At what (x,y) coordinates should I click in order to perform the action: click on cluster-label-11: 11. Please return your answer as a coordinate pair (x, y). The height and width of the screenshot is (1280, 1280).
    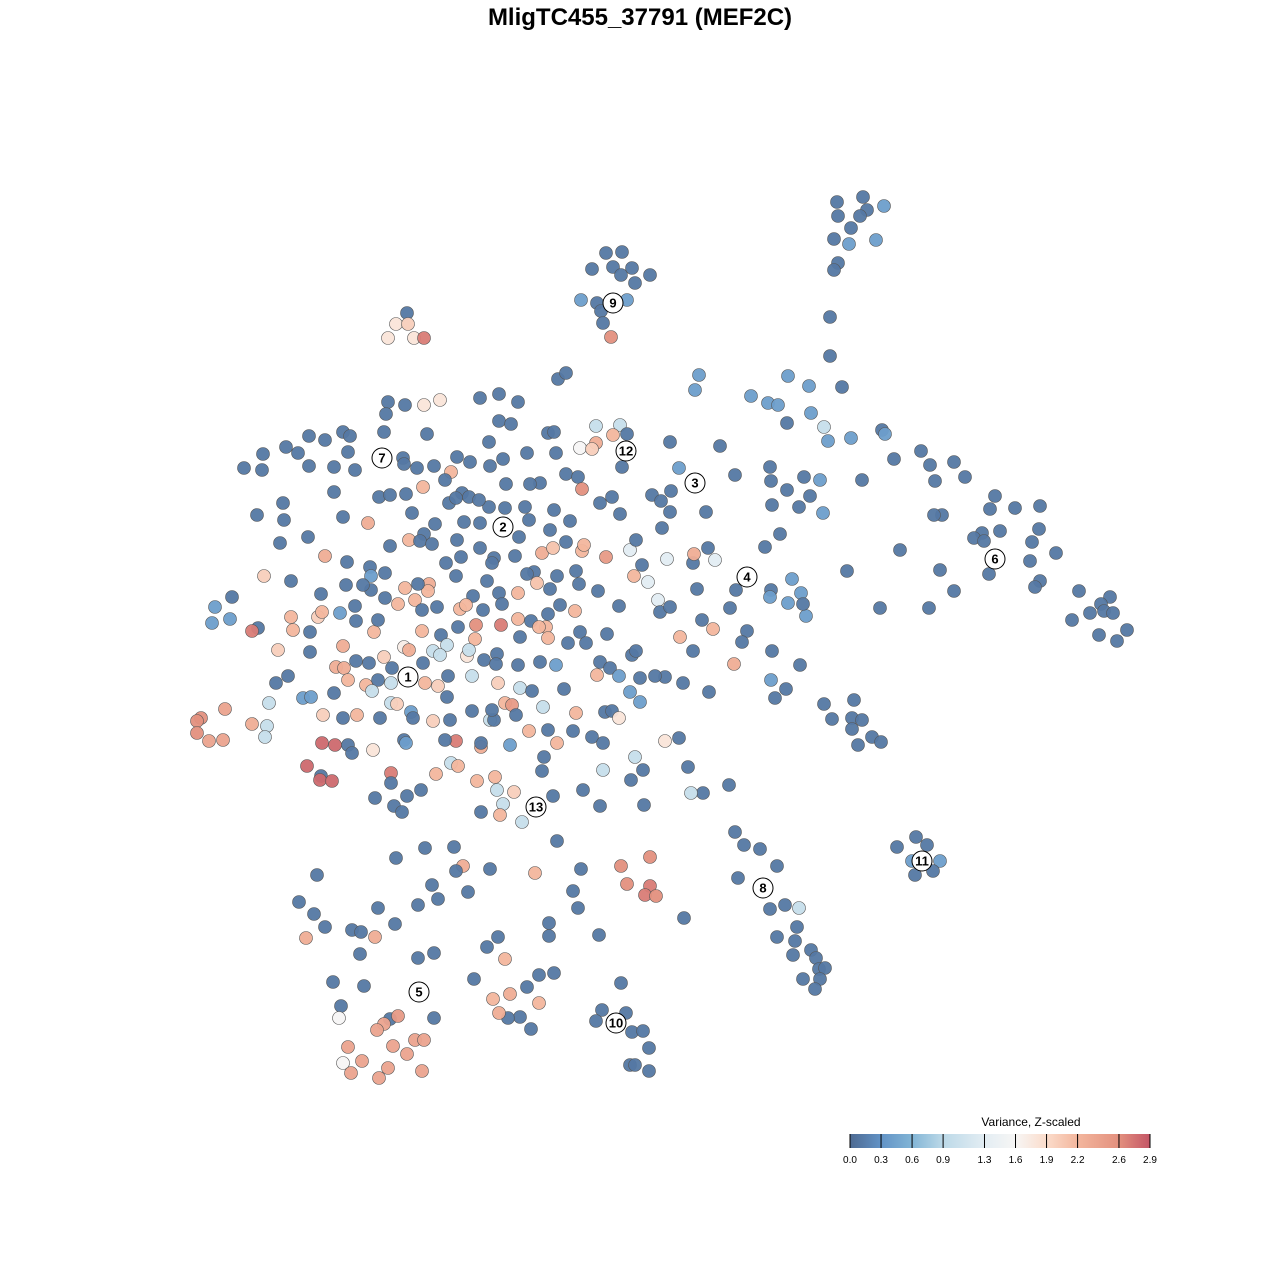
    Looking at the image, I should click on (922, 861).